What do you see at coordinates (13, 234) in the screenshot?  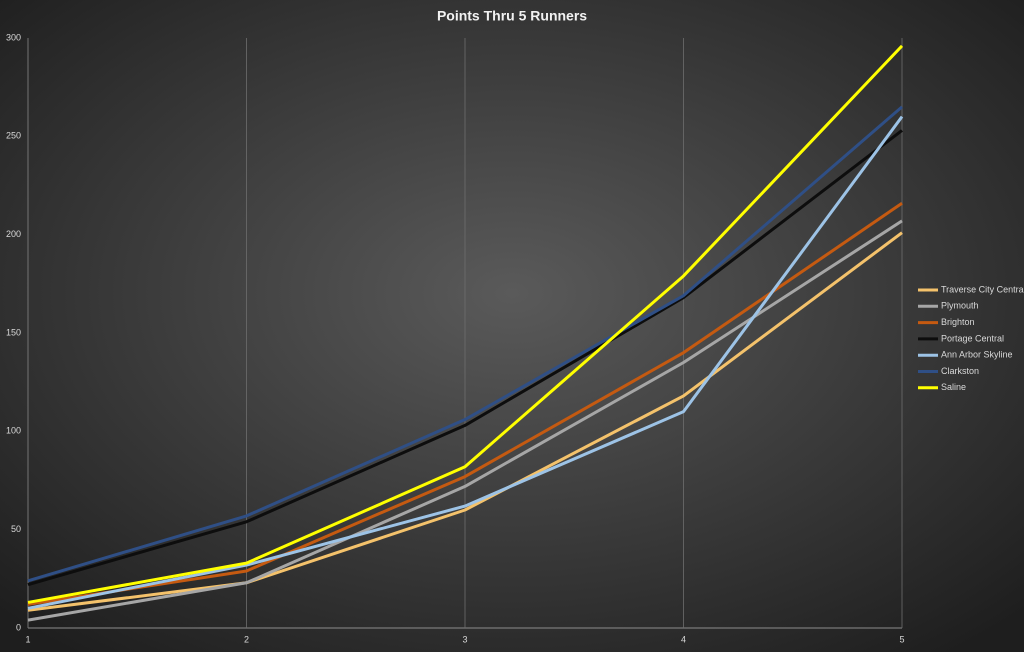 I see `y-tick-label: 200` at bounding box center [13, 234].